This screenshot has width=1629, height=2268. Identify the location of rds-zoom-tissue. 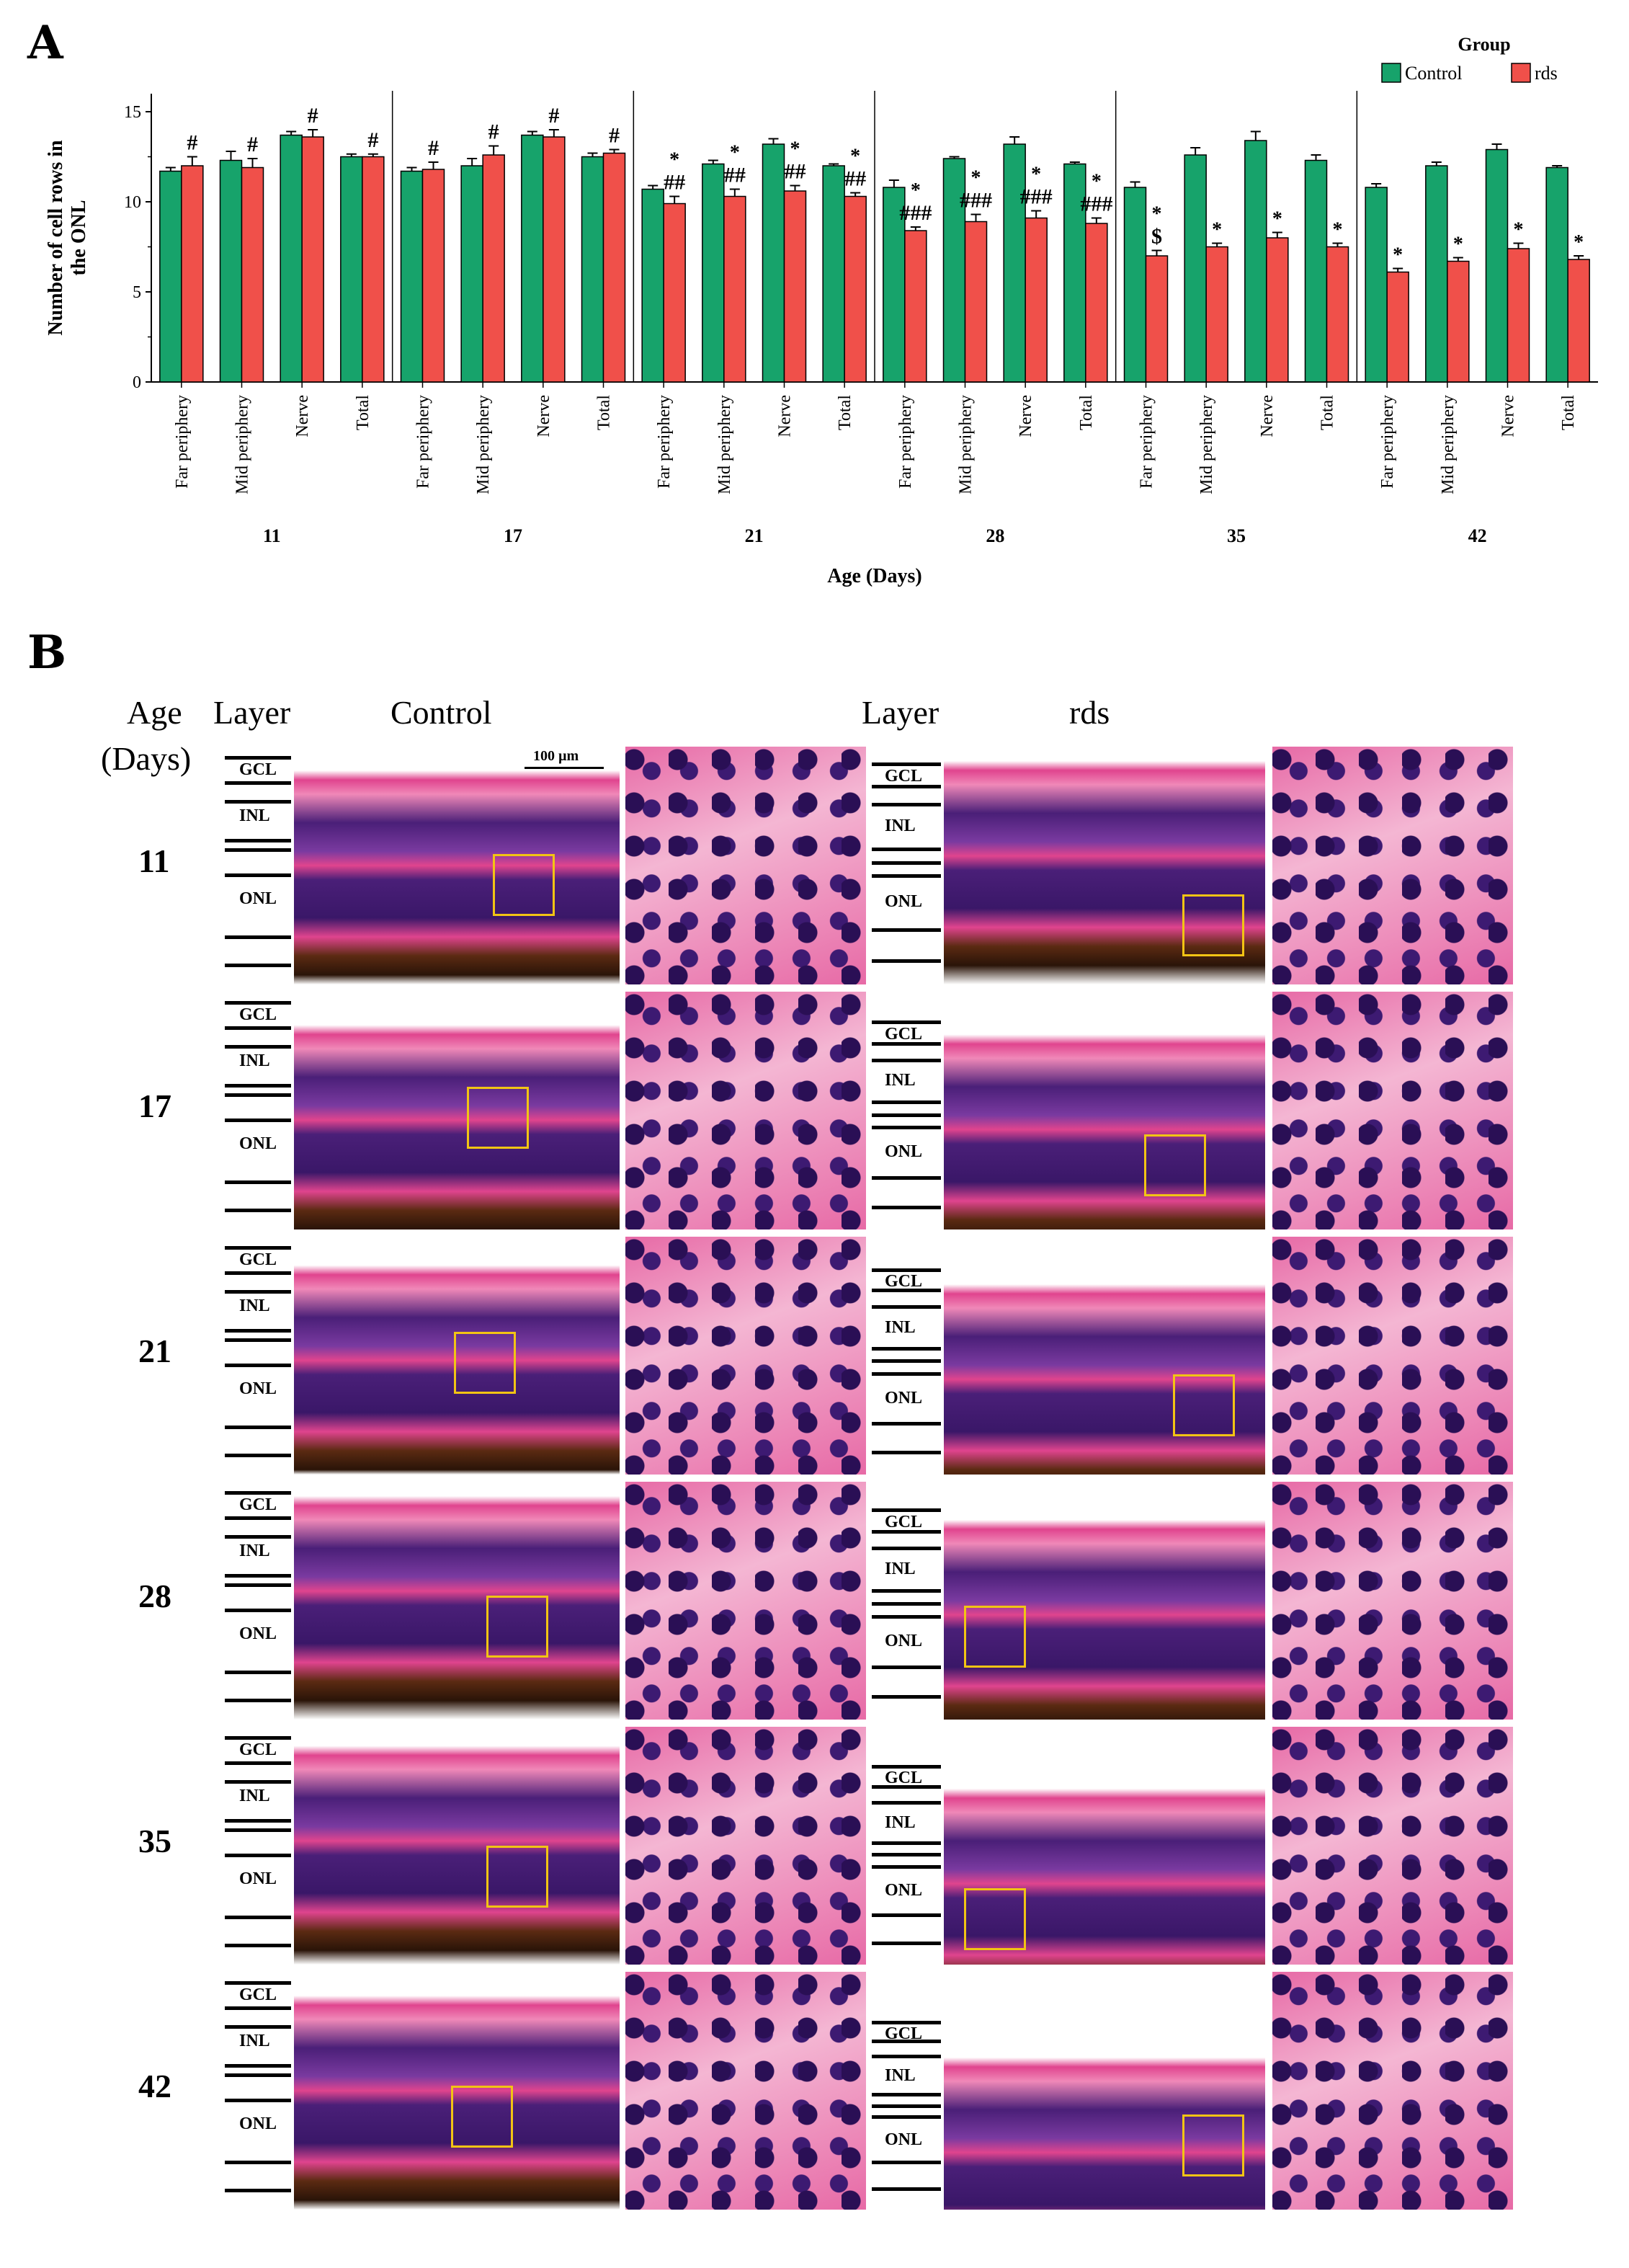
(1392, 1601).